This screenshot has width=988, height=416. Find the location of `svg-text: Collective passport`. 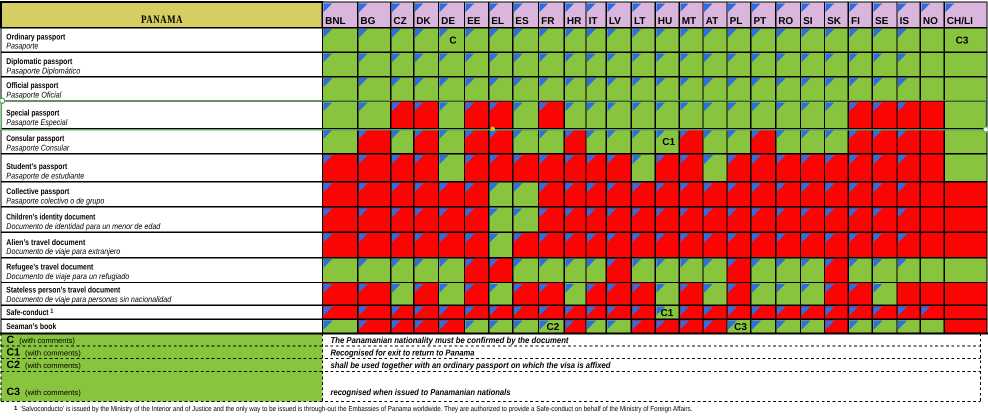

svg-text: Collective passport is located at coordinates (37, 191).